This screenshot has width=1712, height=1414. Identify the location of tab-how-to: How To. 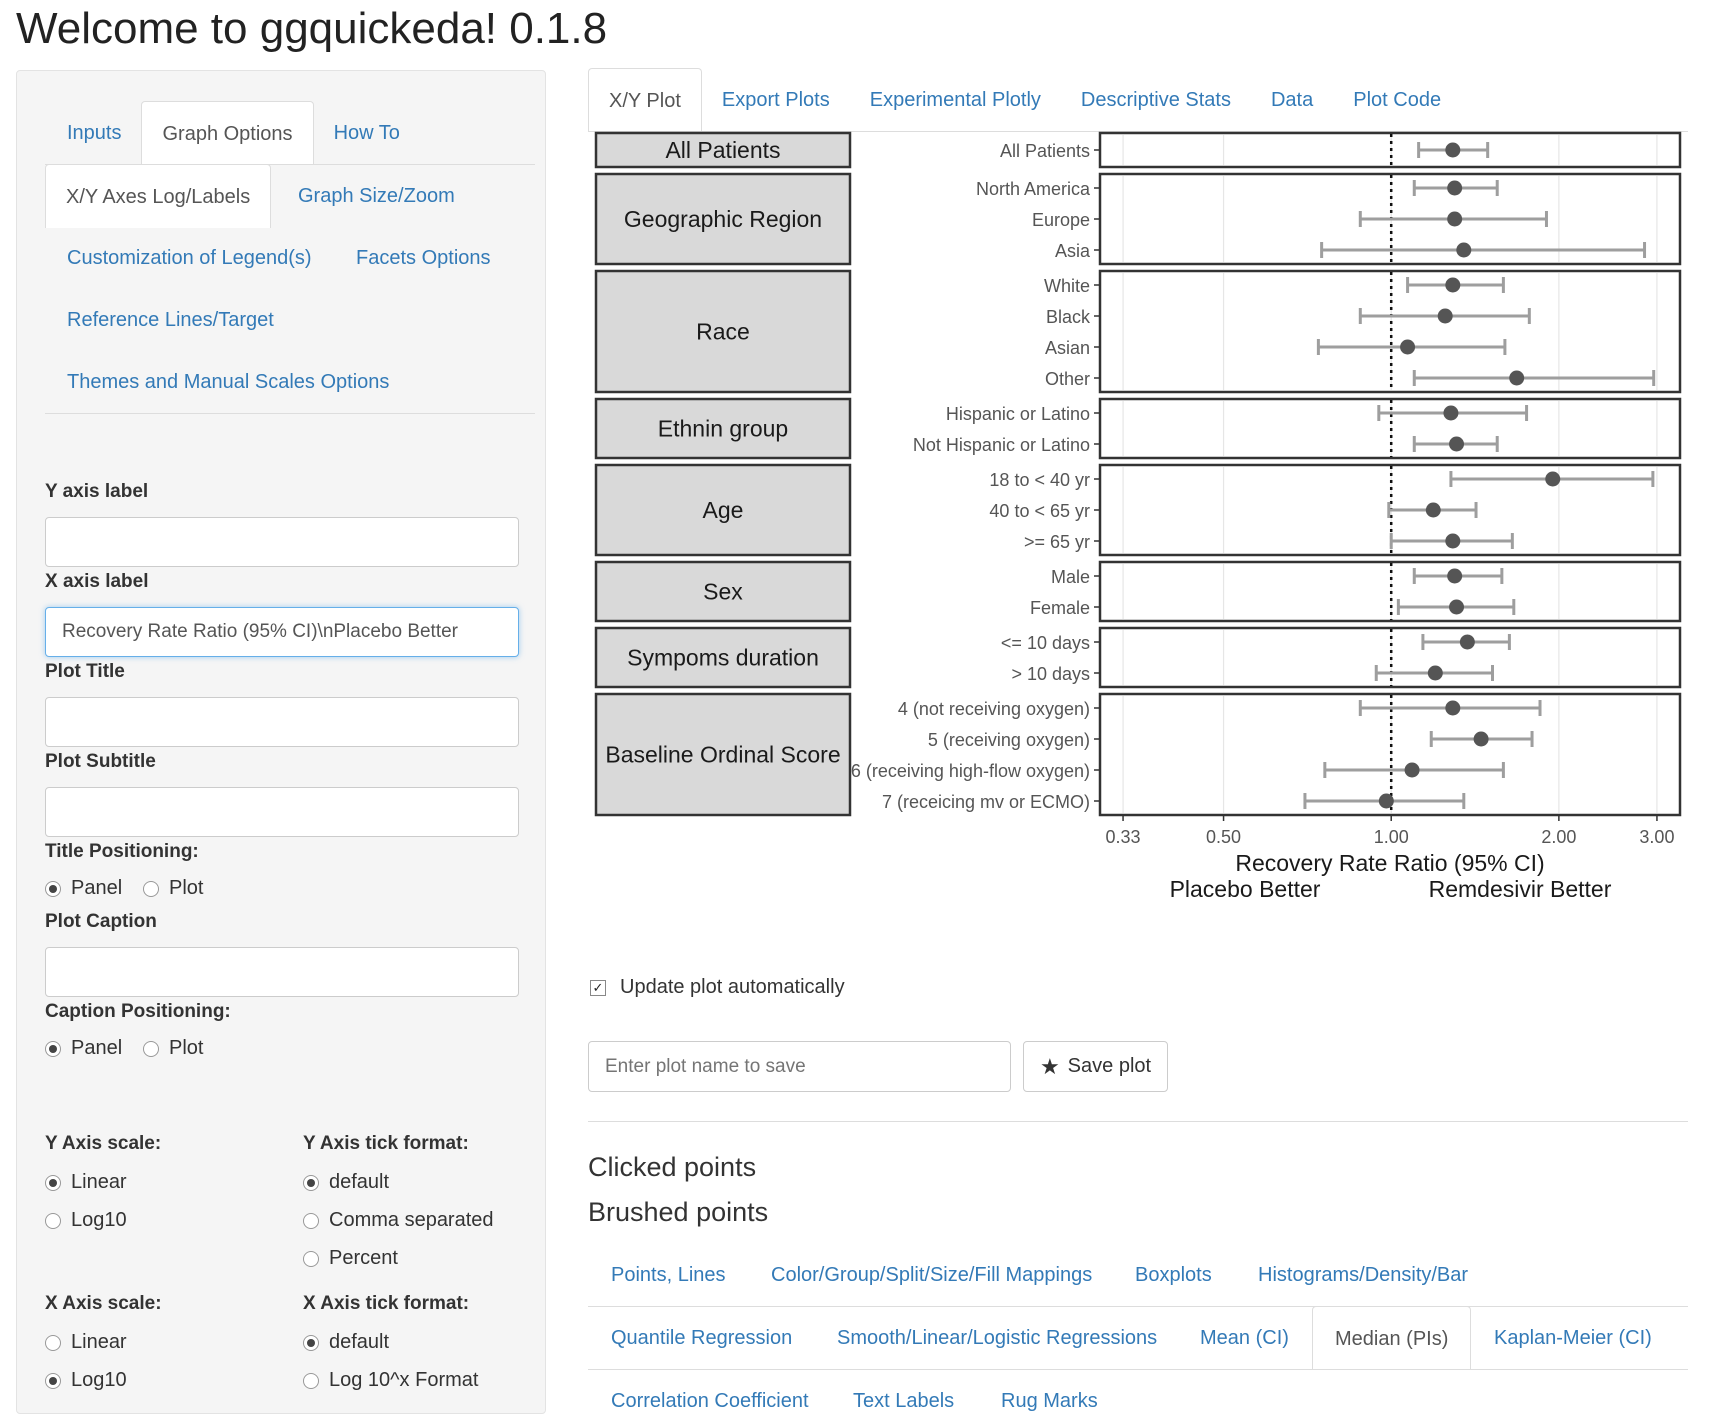
(366, 133).